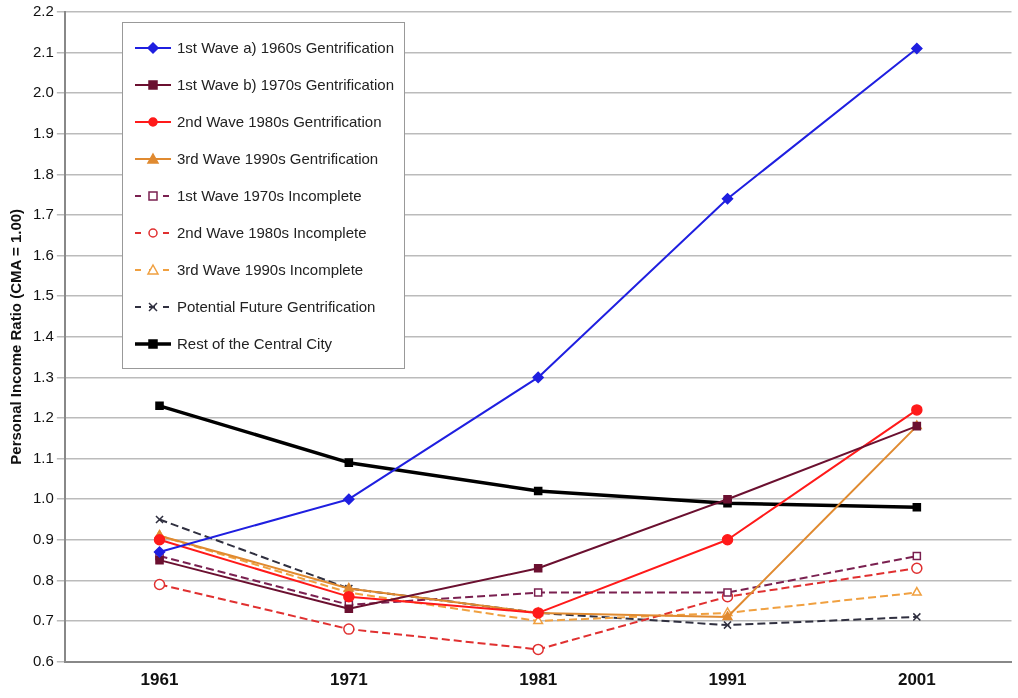  Describe the element at coordinates (16, 336) in the screenshot. I see `y-axis-title: Personal Income Ratio (CMA = 1.00)` at that location.